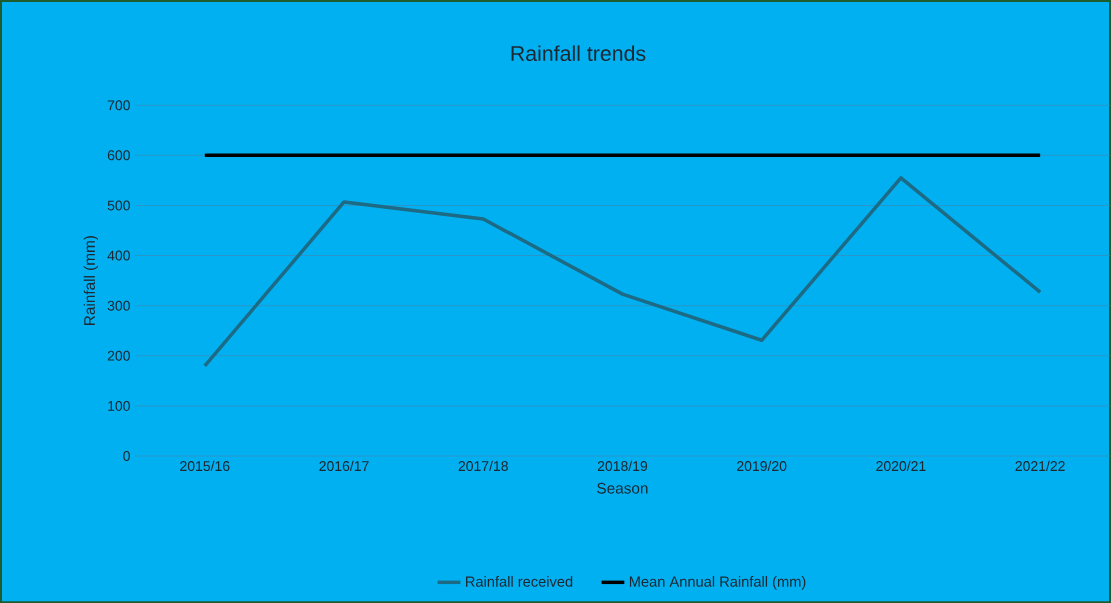  Describe the element at coordinates (126, 455) in the screenshot. I see `y-tick-label: 0` at that location.